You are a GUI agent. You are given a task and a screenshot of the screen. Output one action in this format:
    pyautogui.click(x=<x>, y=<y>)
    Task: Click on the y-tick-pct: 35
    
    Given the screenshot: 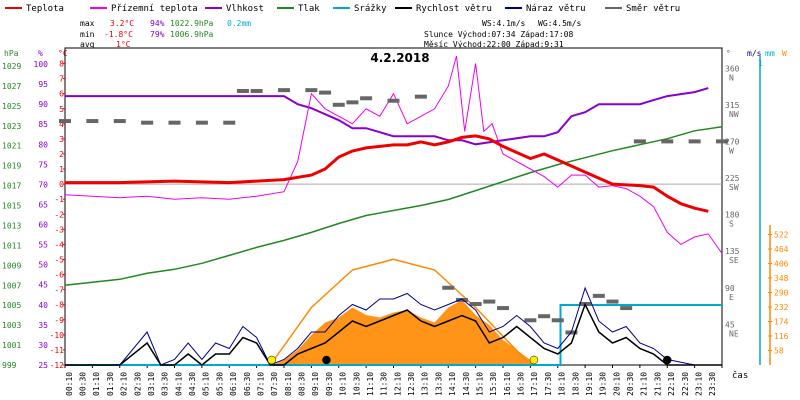 What is the action you would take?
    pyautogui.click(x=43, y=325)
    